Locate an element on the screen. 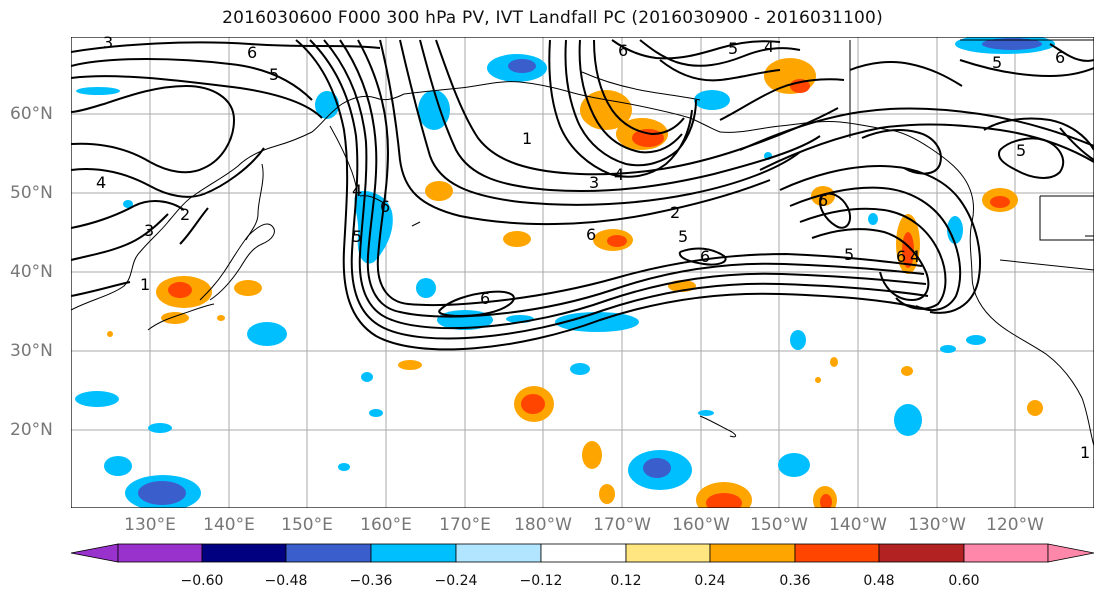 The height and width of the screenshot is (601, 1105). colorbar-tick-label: 0.24 is located at coordinates (710, 581).